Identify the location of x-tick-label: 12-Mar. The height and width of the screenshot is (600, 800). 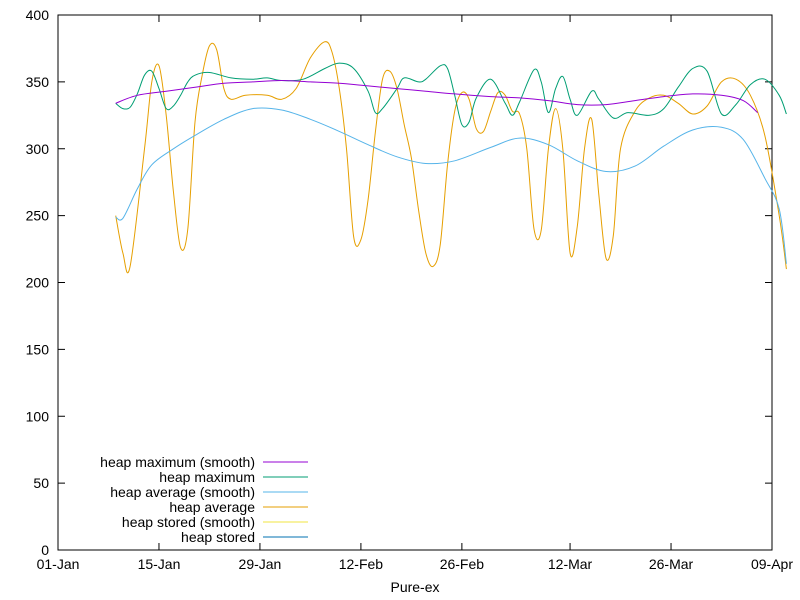
(570, 564).